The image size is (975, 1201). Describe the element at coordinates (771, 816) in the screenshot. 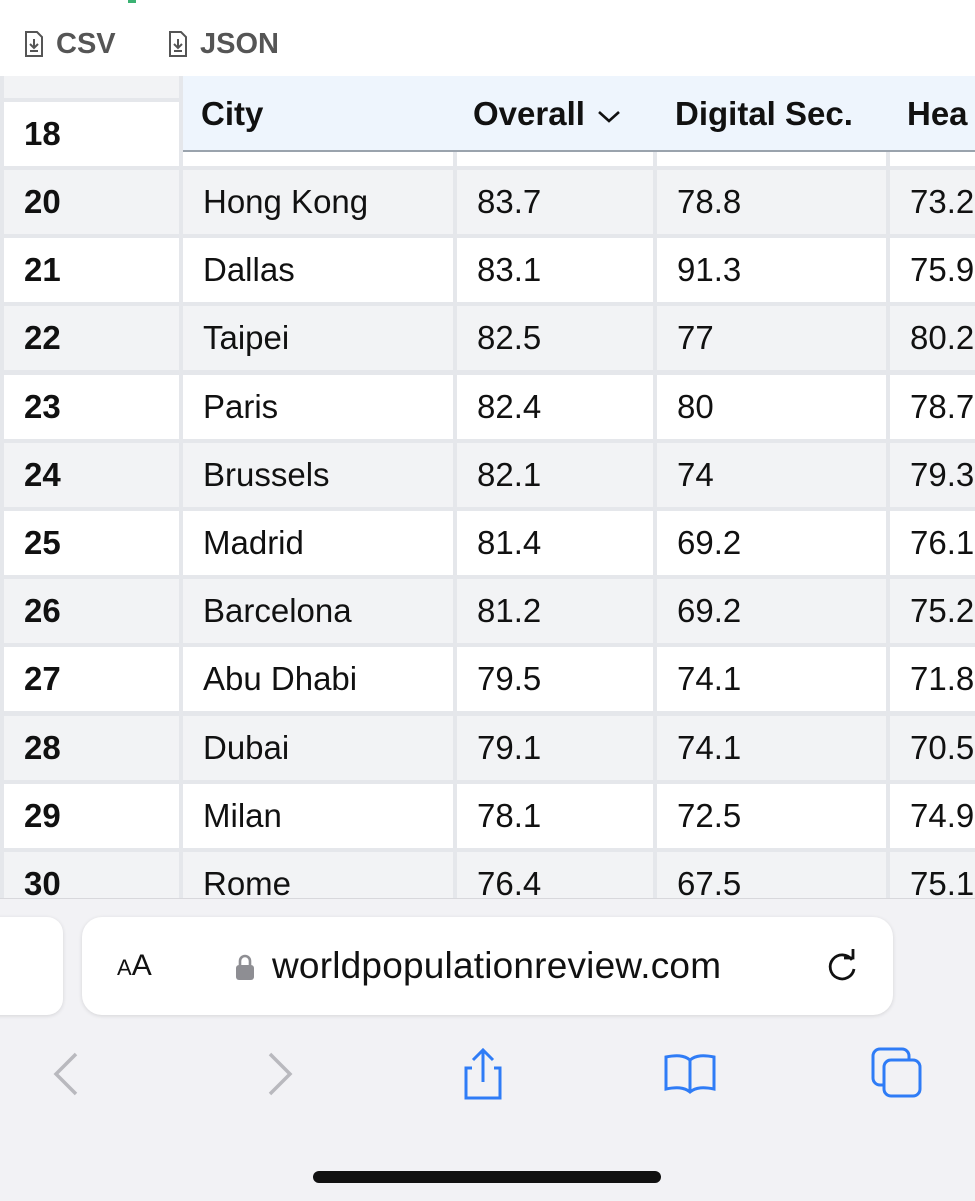

I see `digital-security-cell: 72.5` at that location.